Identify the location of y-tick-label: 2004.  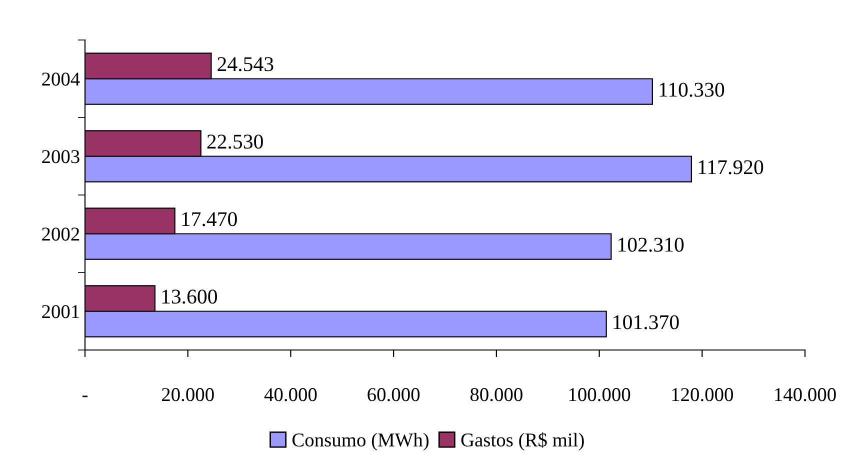
(61, 79).